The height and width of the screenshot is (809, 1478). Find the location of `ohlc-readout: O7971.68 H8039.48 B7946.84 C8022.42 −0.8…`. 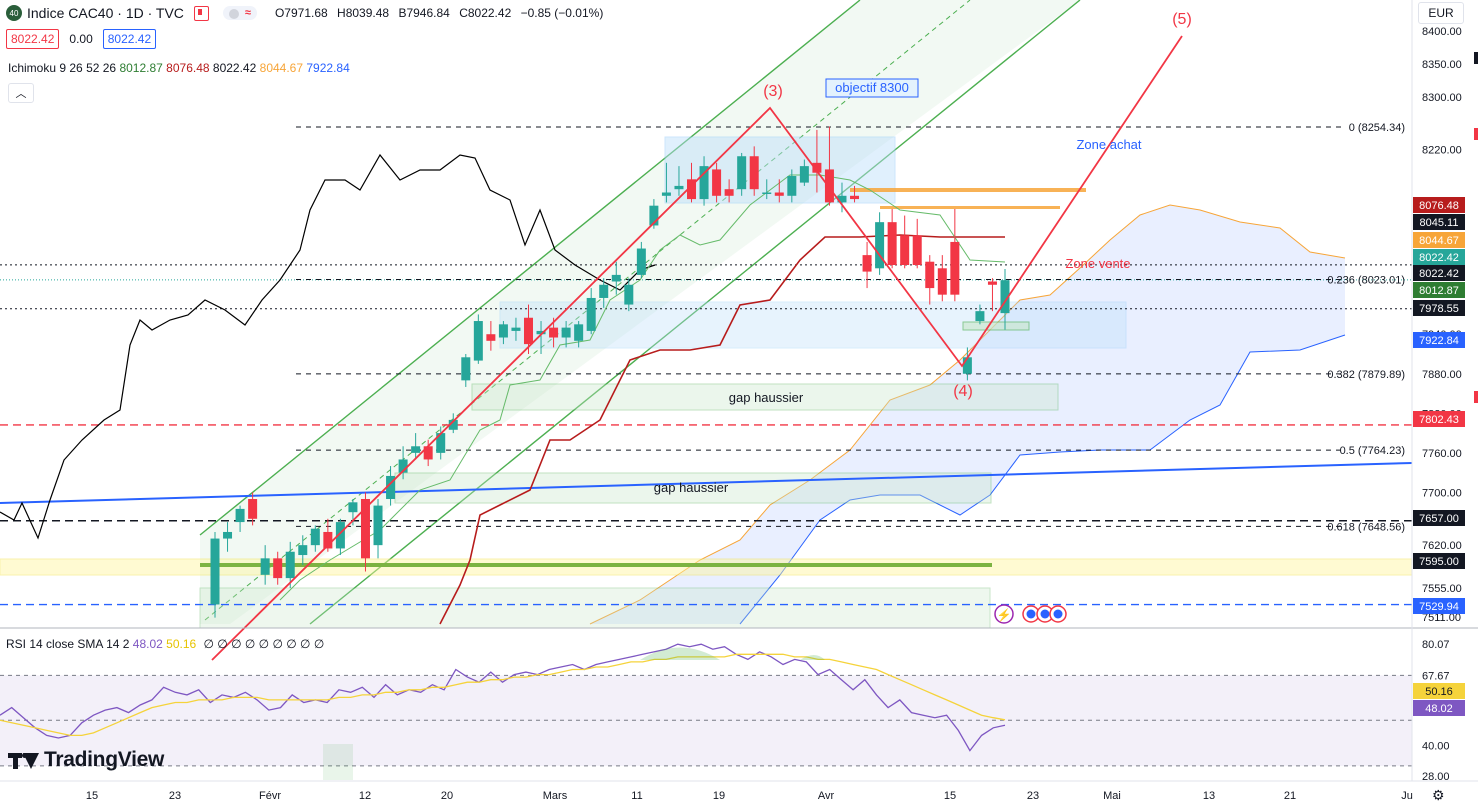

ohlc-readout: O7971.68 H8039.48 B7946.84 C8022.42 −0.8… is located at coordinates (439, 13).